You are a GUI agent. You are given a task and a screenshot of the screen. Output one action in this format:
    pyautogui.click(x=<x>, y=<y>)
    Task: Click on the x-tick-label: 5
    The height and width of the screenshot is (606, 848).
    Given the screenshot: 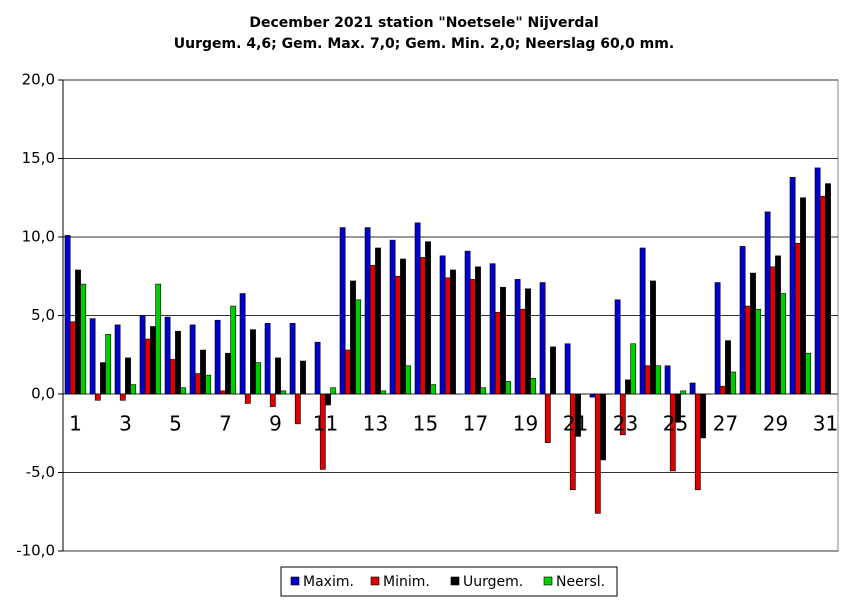 What is the action you would take?
    pyautogui.click(x=175, y=424)
    